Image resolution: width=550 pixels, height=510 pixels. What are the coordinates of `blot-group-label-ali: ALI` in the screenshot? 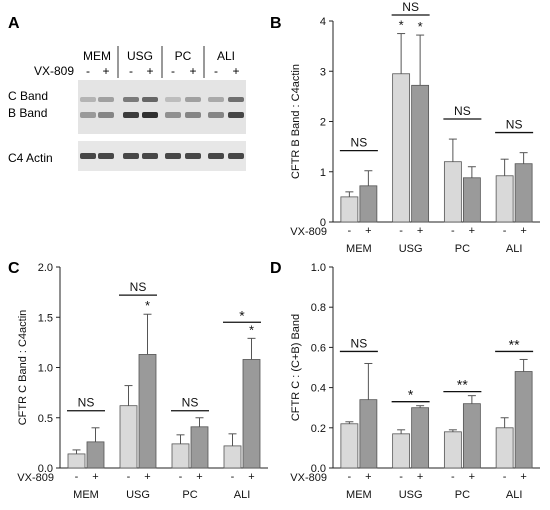 It's located at (226, 56).